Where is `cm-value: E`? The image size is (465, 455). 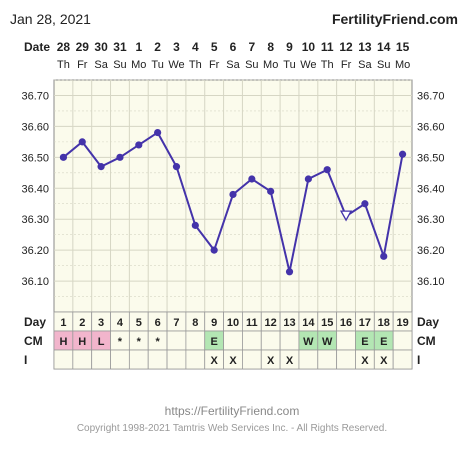 cm-value: E is located at coordinates (364, 342).